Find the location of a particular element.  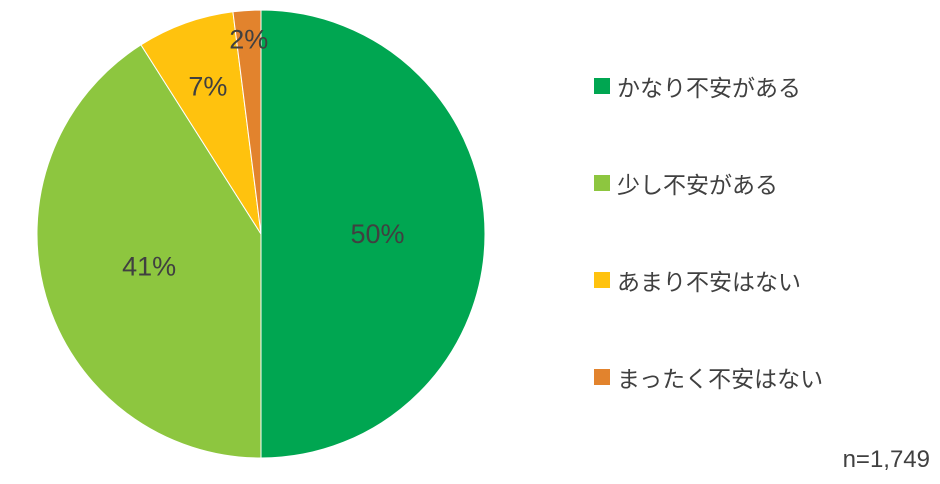

pie-label-3: 7% is located at coordinates (207, 87).